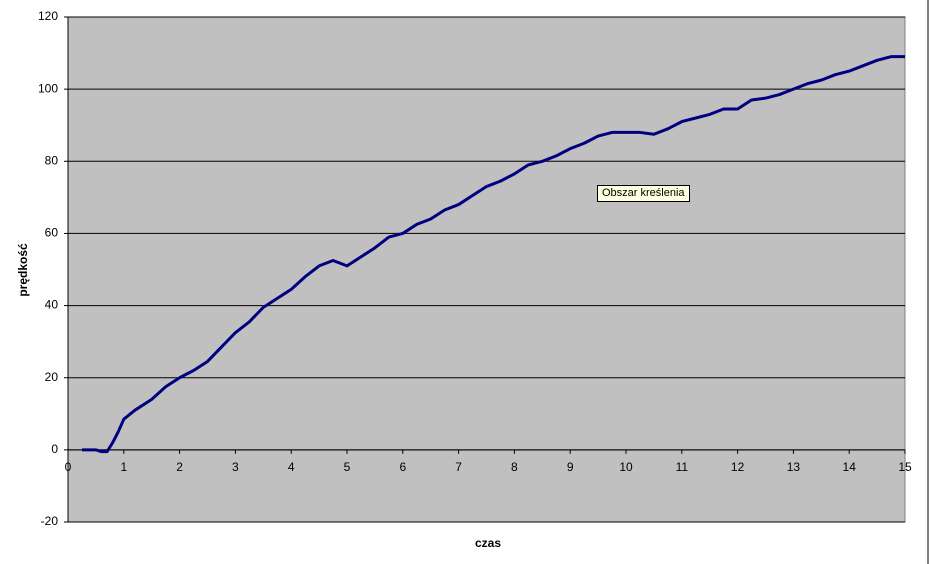 This screenshot has height=564, width=930. What do you see at coordinates (52, 377) in the screenshot?
I see `y-tick-label: 20` at bounding box center [52, 377].